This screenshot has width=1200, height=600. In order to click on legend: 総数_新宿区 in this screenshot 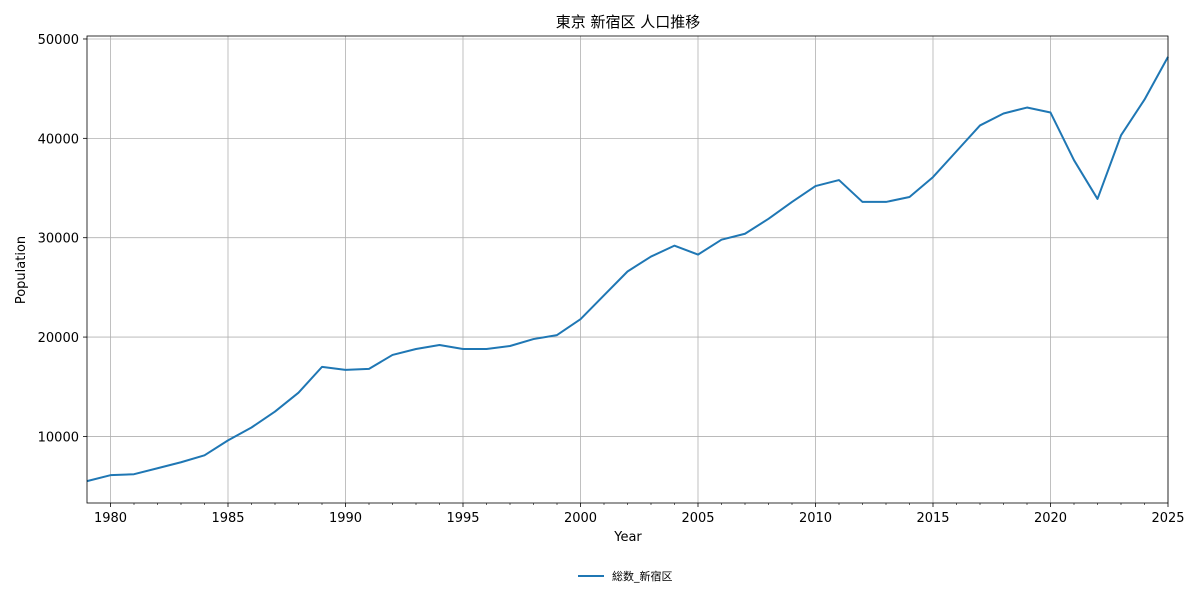, I will do `click(625, 576)`.